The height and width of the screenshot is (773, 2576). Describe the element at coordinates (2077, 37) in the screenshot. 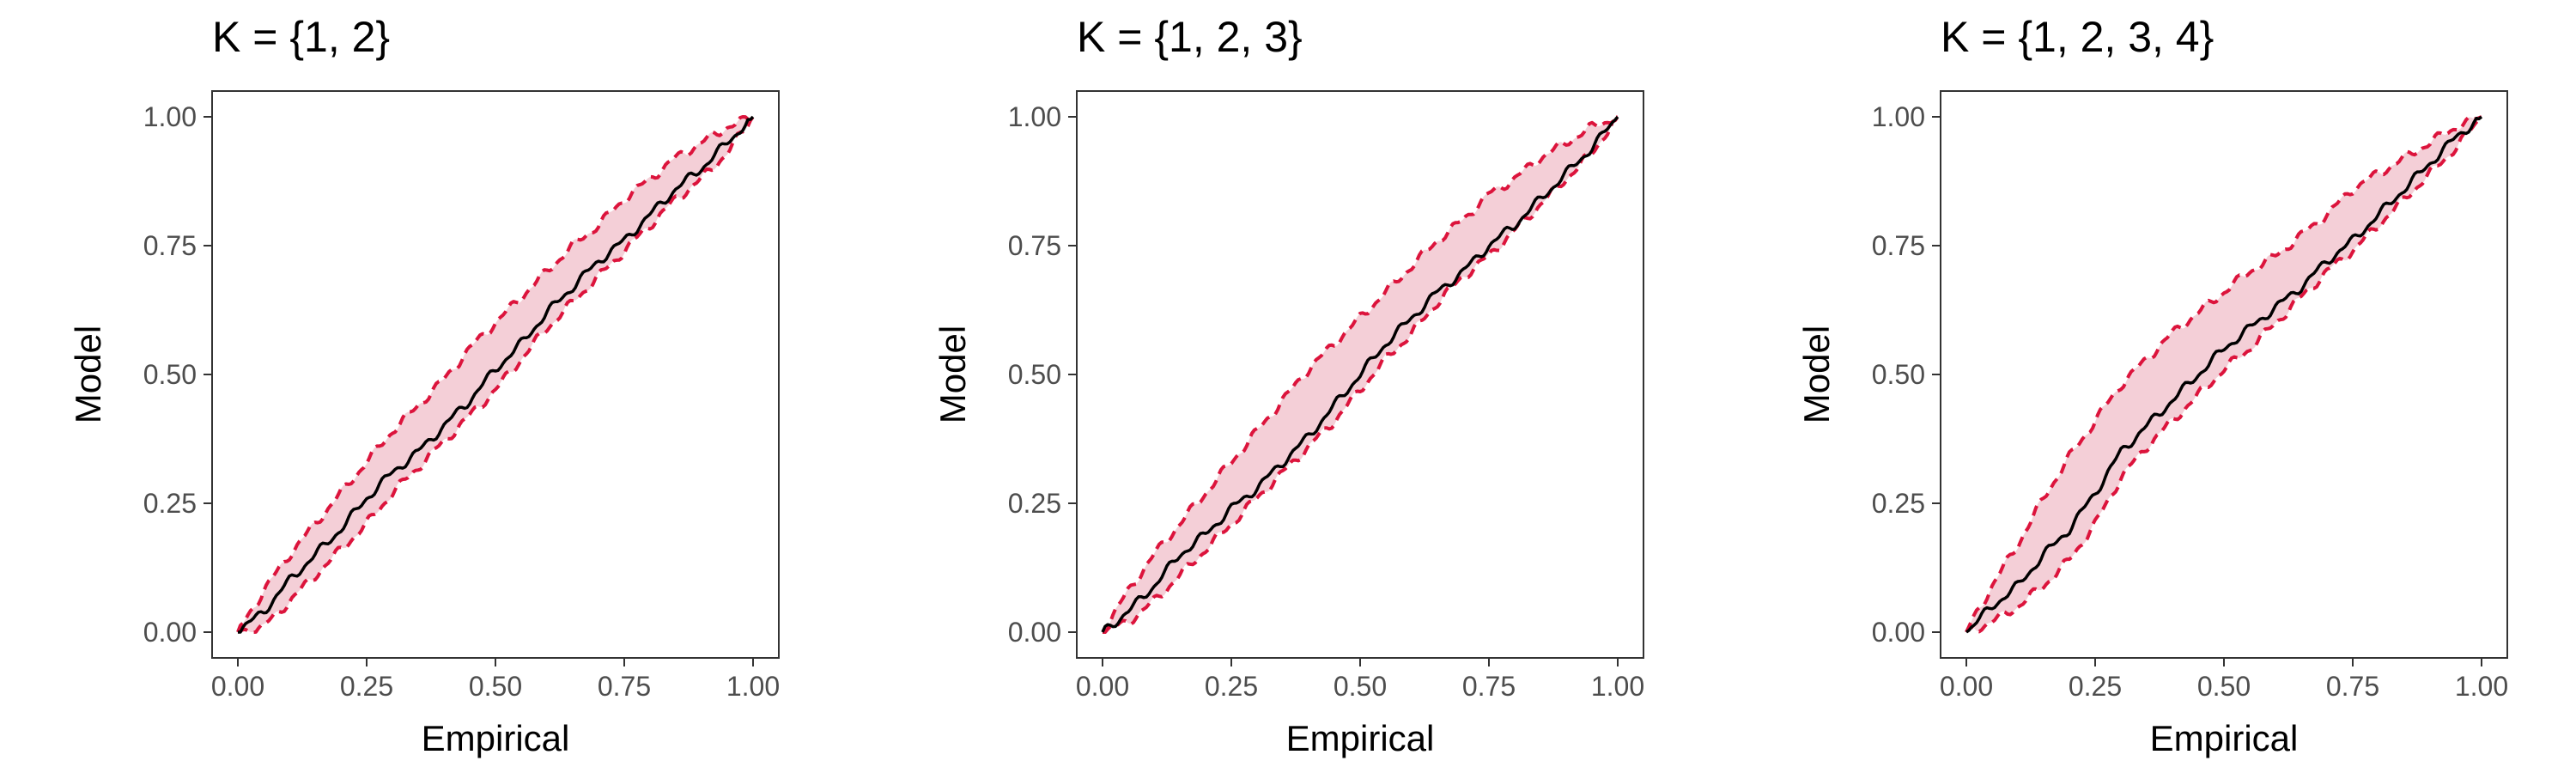

I see `panel-title: K = {1, 2, 3, 4}` at that location.